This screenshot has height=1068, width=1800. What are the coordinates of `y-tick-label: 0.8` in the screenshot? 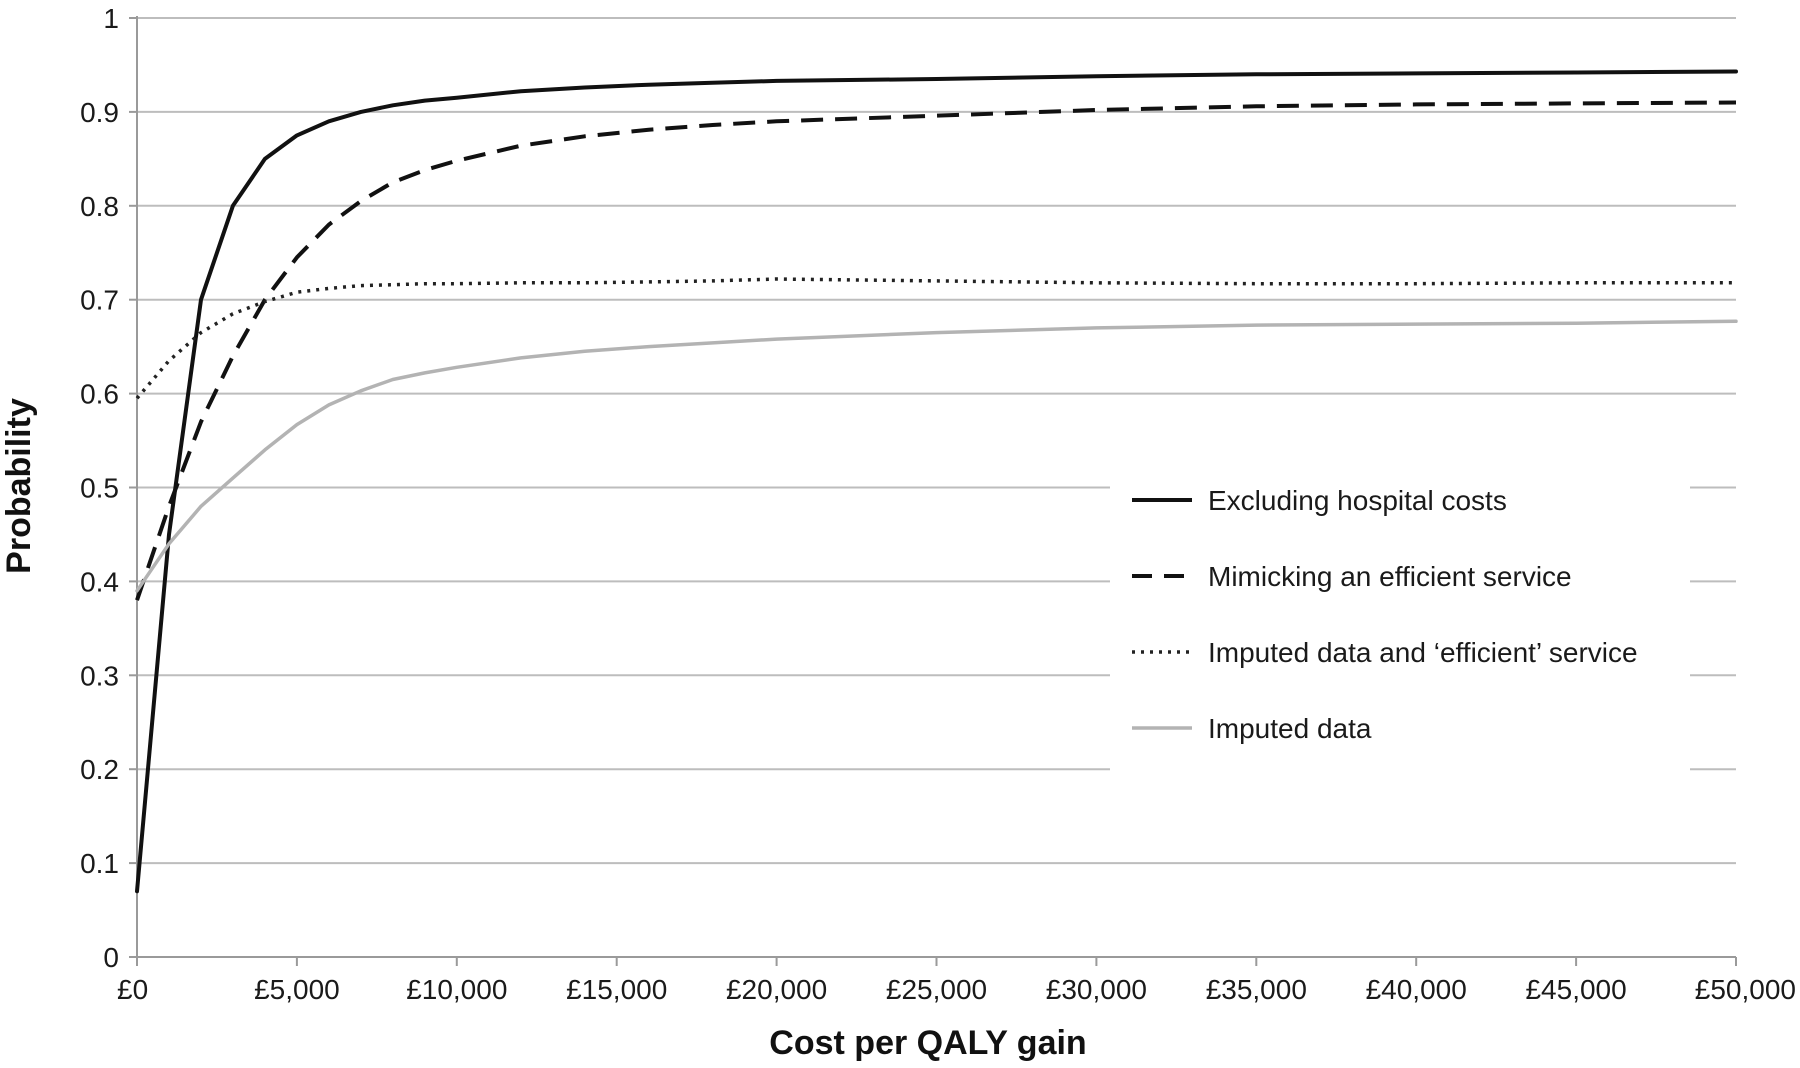 It's located at (99, 206).